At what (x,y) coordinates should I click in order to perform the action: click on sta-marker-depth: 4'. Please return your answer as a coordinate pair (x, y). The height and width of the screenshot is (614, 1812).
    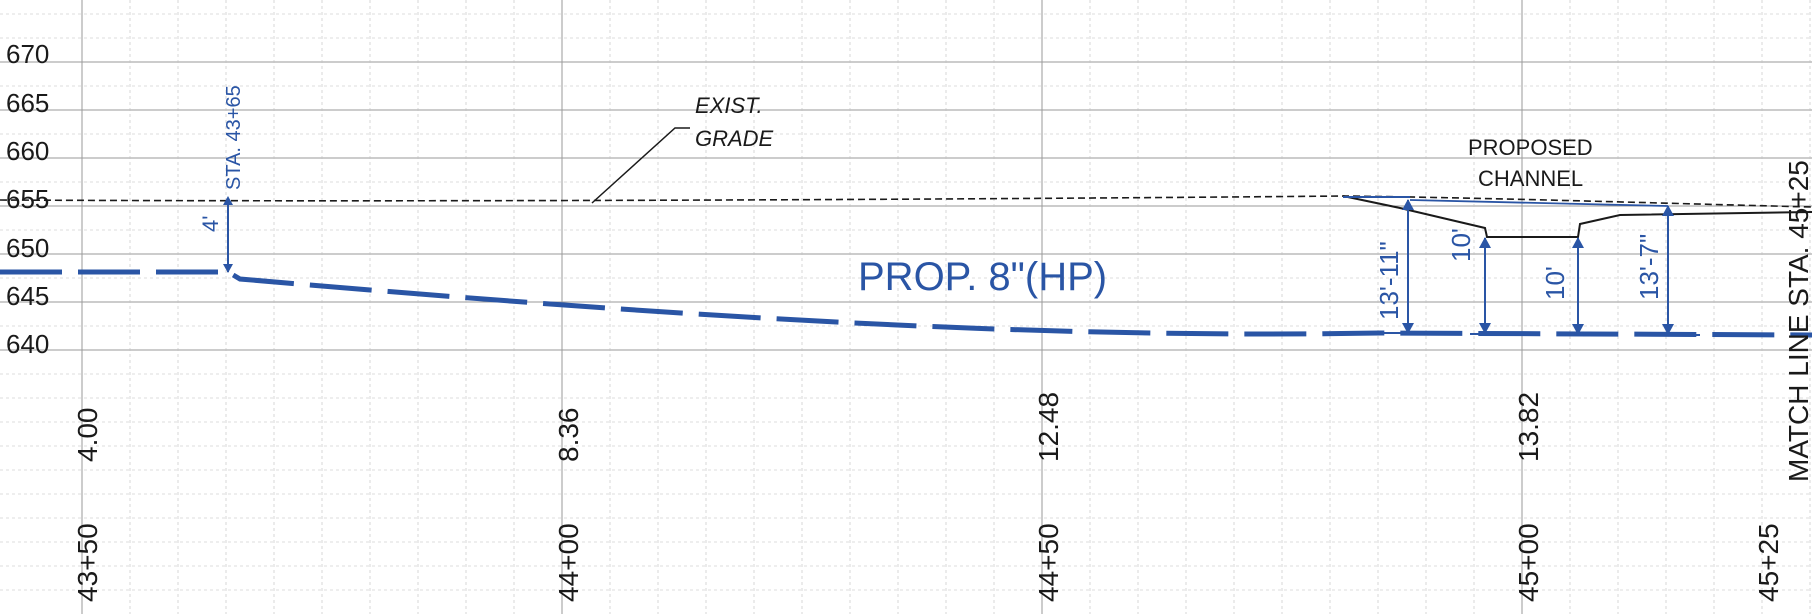
    Looking at the image, I should click on (210, 224).